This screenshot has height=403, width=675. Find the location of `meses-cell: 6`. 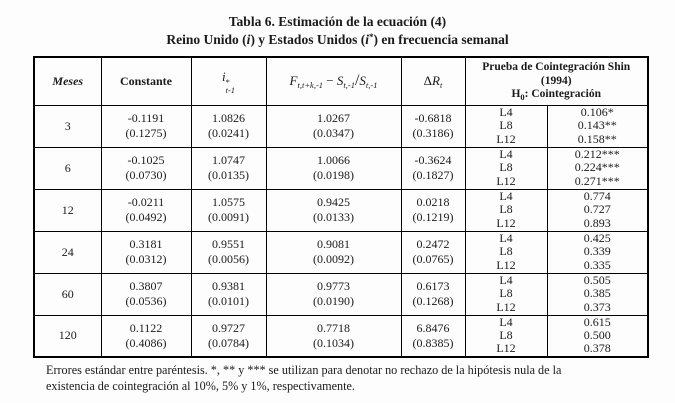

meses-cell: 6 is located at coordinates (67, 168).